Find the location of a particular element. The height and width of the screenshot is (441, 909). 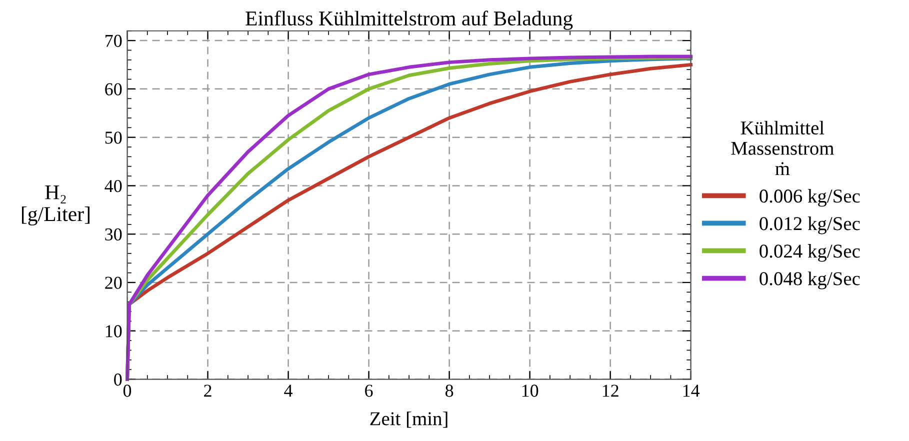

y-tick-label: 40 is located at coordinates (113, 186).